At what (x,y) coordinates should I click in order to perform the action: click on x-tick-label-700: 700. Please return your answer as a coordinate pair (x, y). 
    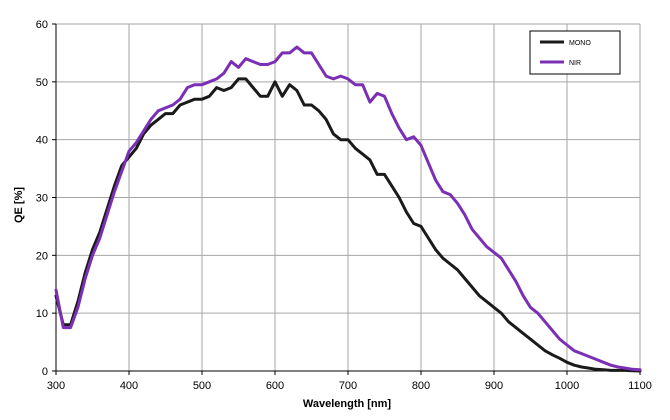
    Looking at the image, I should click on (348, 386).